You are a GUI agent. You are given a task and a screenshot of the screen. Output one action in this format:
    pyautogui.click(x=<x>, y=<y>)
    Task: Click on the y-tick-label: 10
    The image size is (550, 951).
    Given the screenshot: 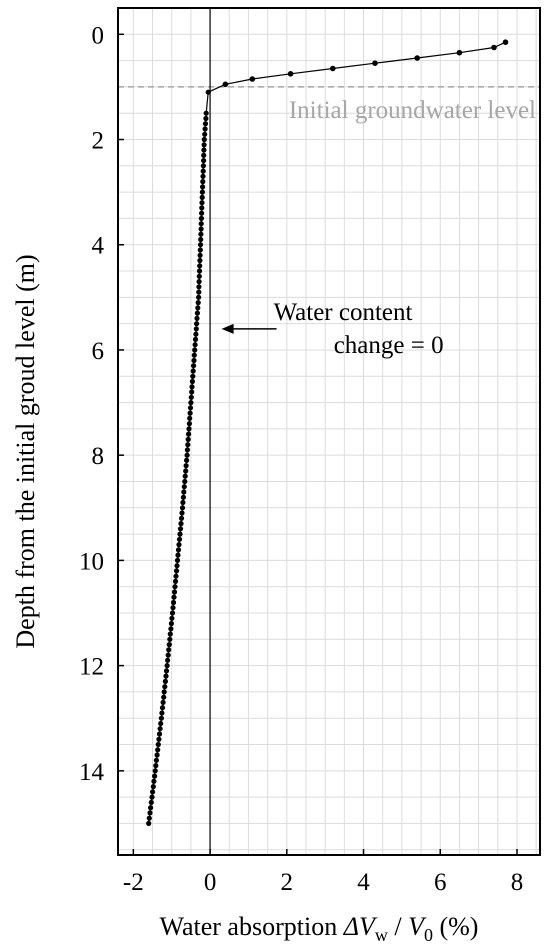 What is the action you would take?
    pyautogui.click(x=91, y=561)
    